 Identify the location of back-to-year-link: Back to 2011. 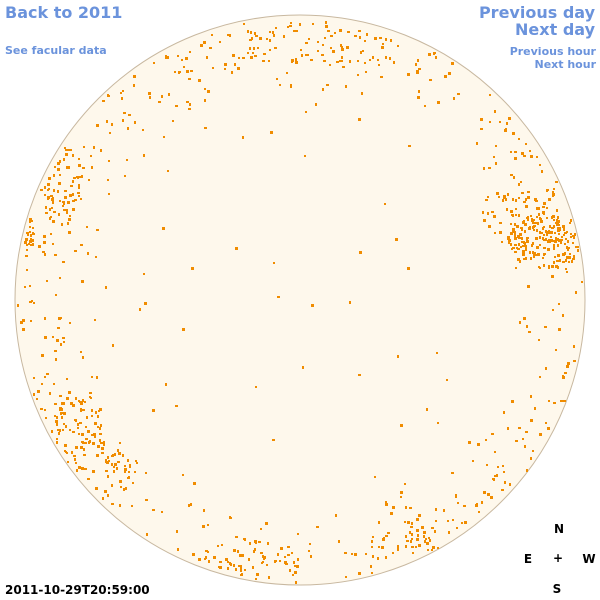
(64, 12).